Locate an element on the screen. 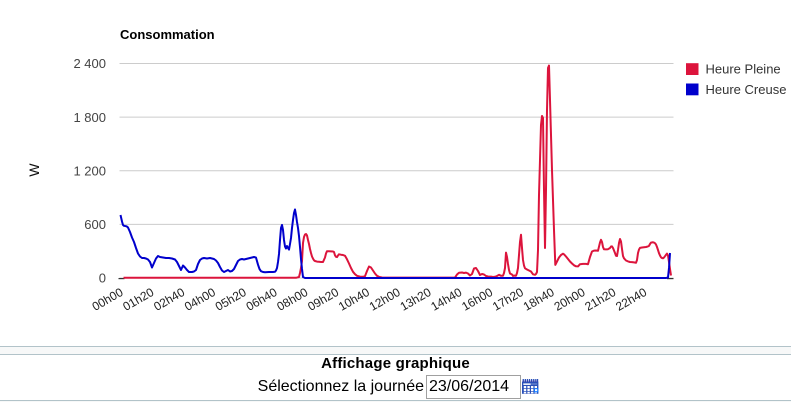 Image resolution: width=791 pixels, height=402 pixels. svg-text: 20h00 is located at coordinates (570, 299).